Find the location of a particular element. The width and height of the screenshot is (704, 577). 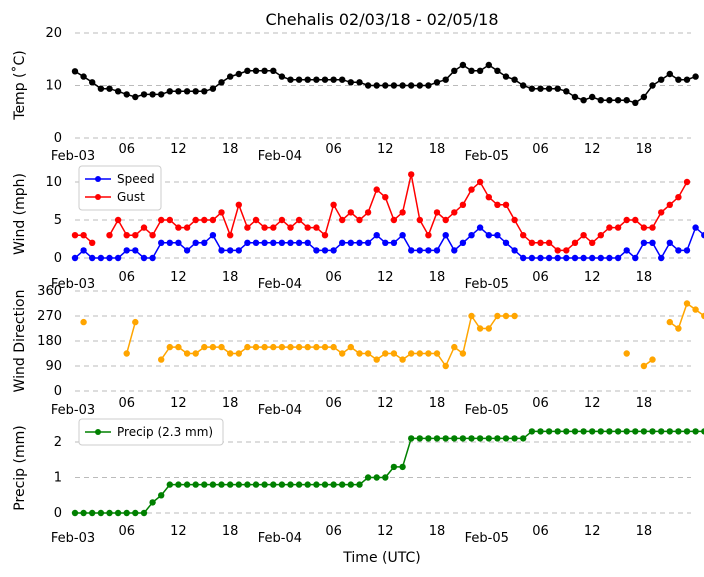

y-tick-label: 2 is located at coordinates (58, 442).